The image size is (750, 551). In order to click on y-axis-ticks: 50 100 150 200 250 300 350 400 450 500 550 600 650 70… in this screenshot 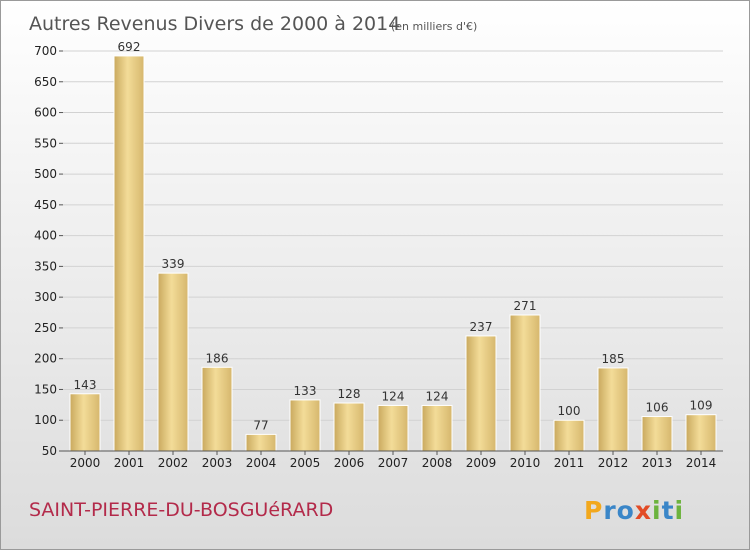, I will do `click(48, 251)`.